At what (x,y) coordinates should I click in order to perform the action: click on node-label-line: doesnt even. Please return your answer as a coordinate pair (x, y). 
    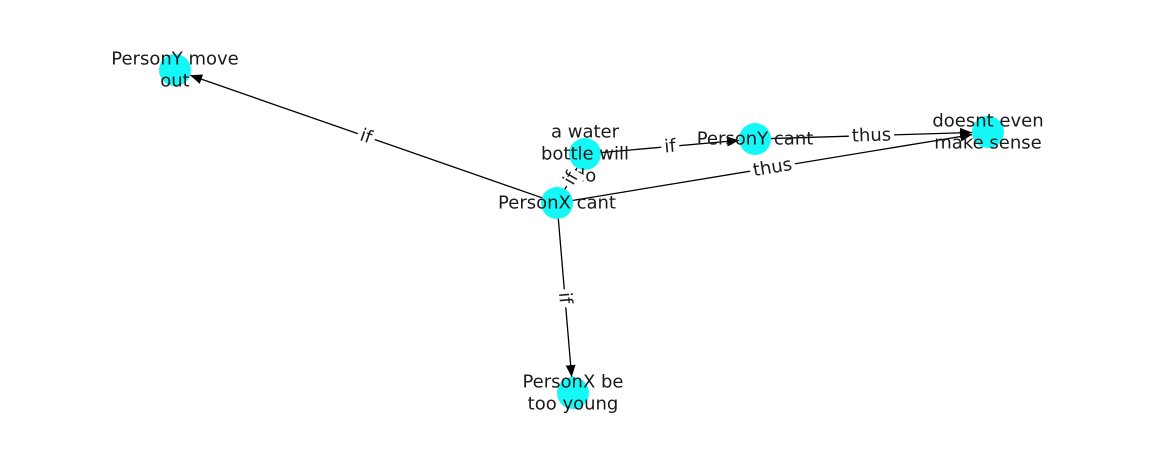
    Looking at the image, I should click on (987, 121).